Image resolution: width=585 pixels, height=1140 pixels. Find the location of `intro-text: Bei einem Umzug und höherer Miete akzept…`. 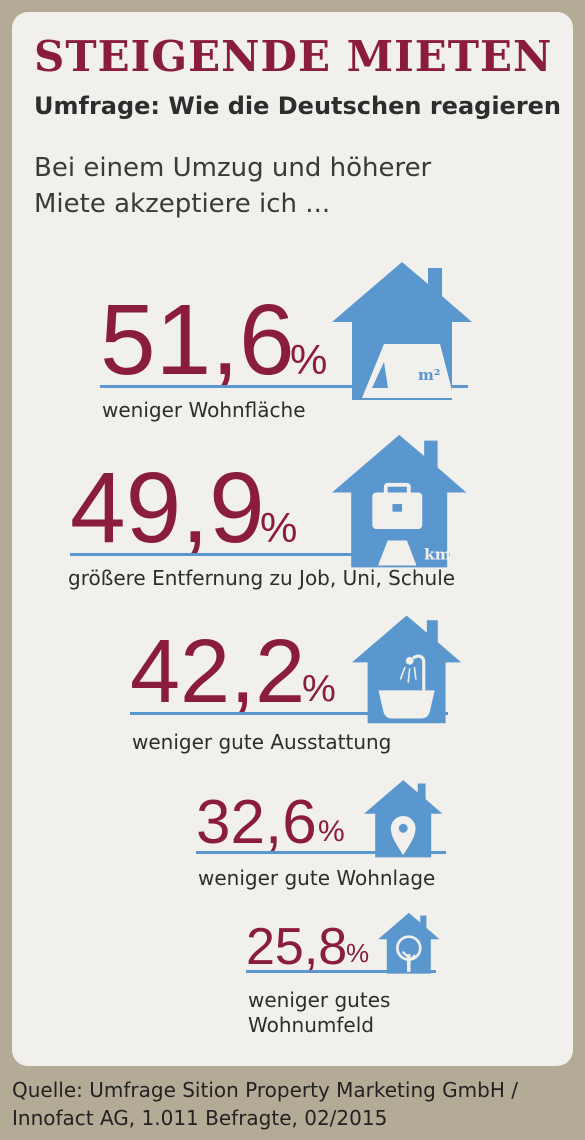

intro-text: Bei einem Umzug und höherer Miete akzept… is located at coordinates (233, 186).